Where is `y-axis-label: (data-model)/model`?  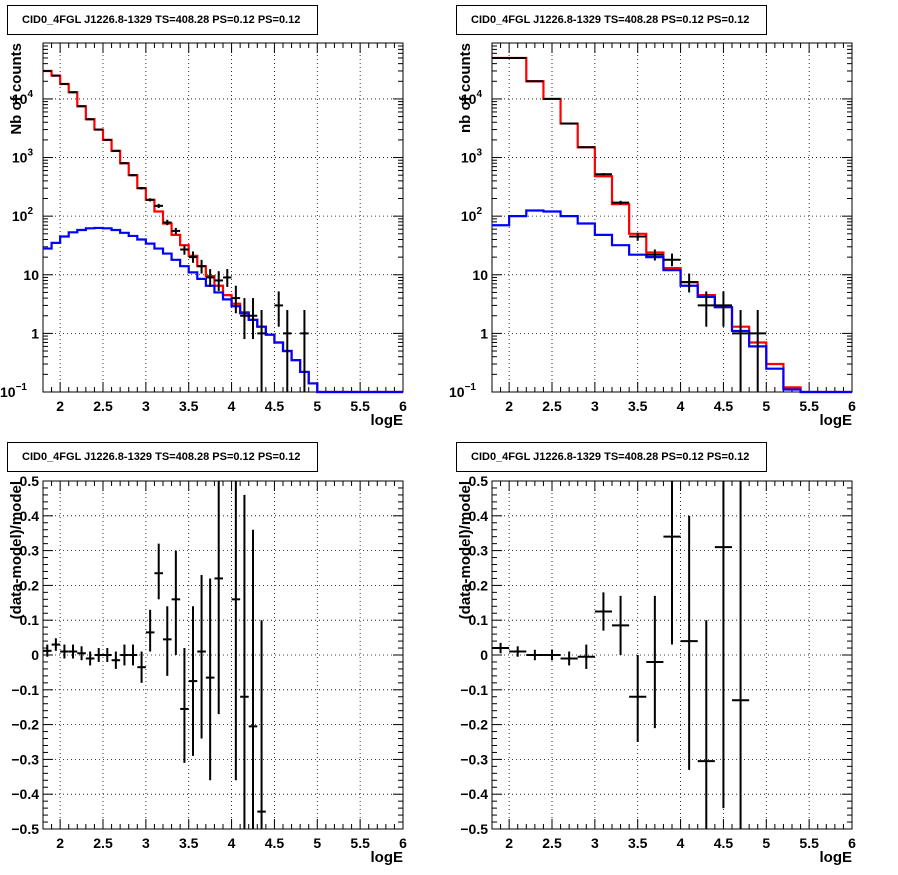
y-axis-label: (data-model)/model is located at coordinates (465, 550).